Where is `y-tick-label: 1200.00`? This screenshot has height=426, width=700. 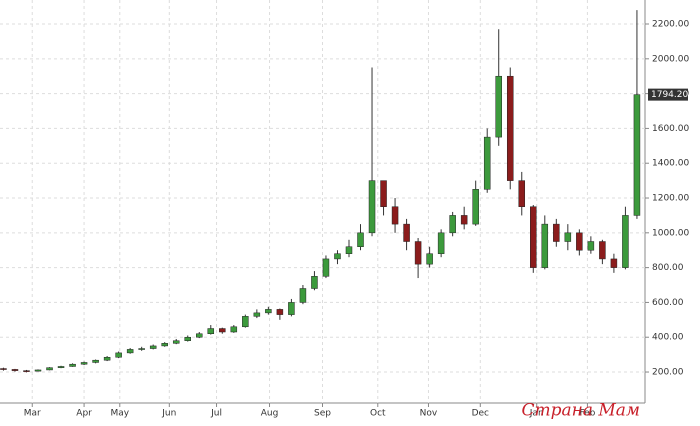 y-tick-label: 1200.00 is located at coordinates (670, 199).